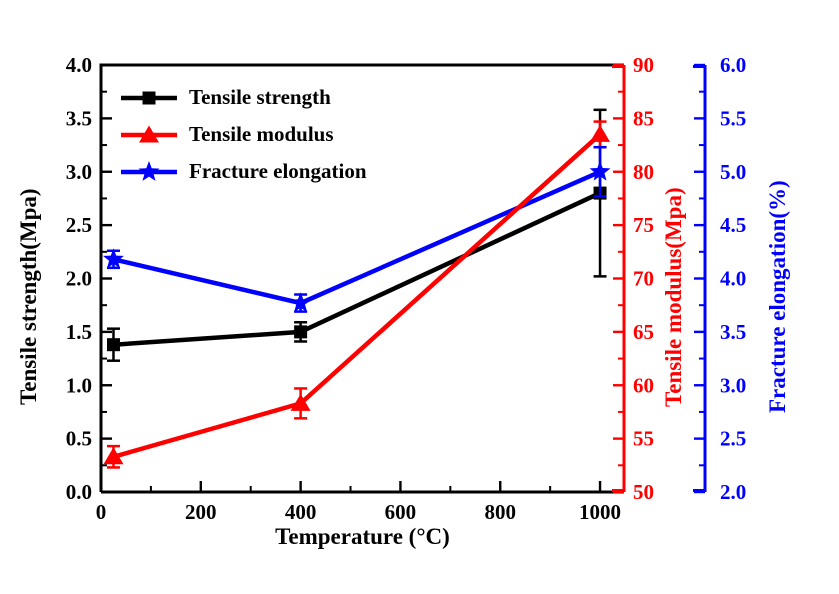 The image size is (839, 594). What do you see at coordinates (79, 439) in the screenshot?
I see `tick-label: 0.5` at bounding box center [79, 439].